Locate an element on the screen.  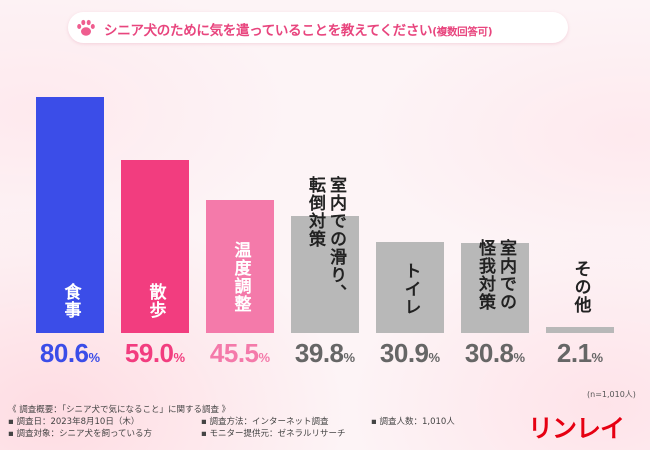
bar-label-text: 怪我対策 is located at coordinates (485, 275).